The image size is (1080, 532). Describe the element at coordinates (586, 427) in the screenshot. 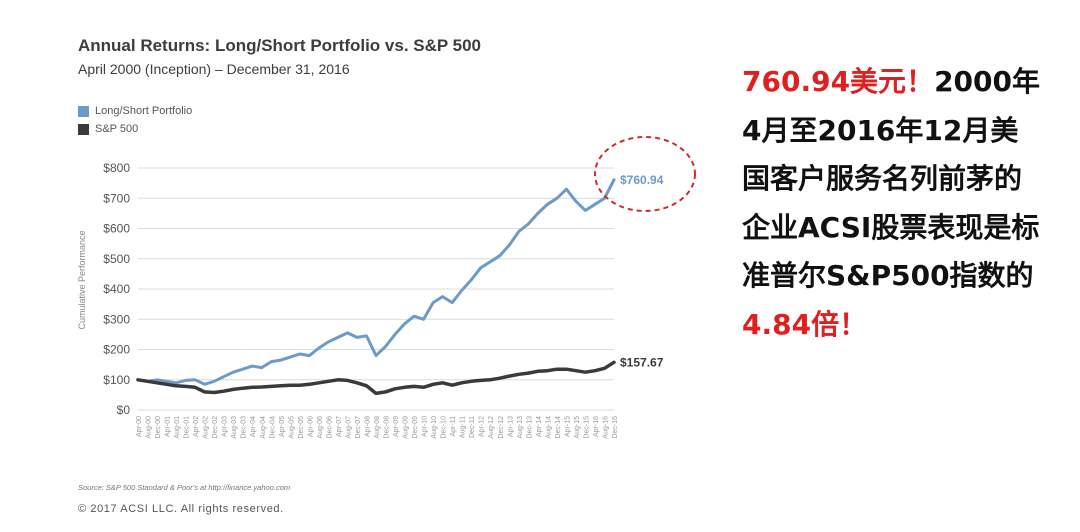

I see `x-tick-label: Dec-15` at that location.